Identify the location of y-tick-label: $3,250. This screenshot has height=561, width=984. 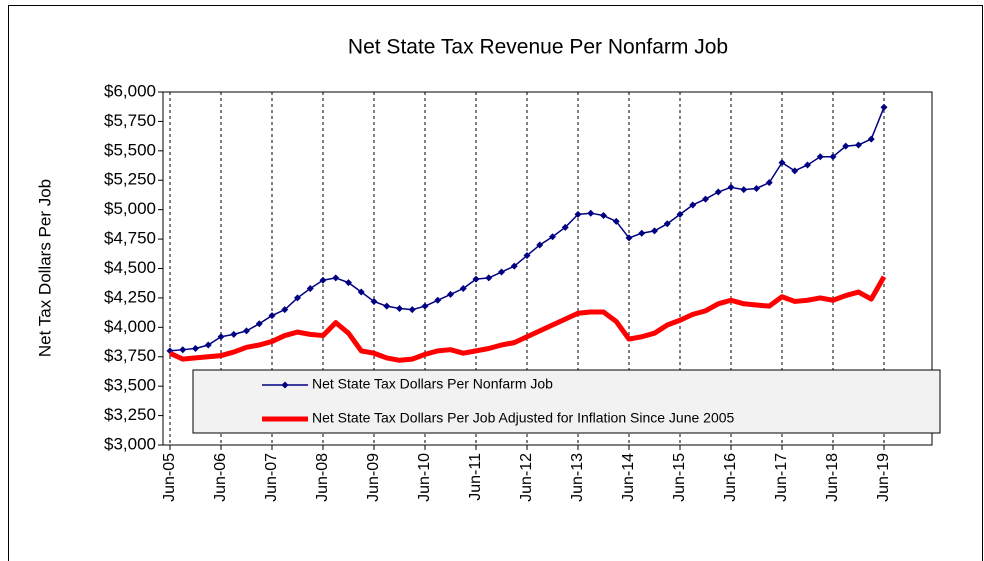
(130, 414).